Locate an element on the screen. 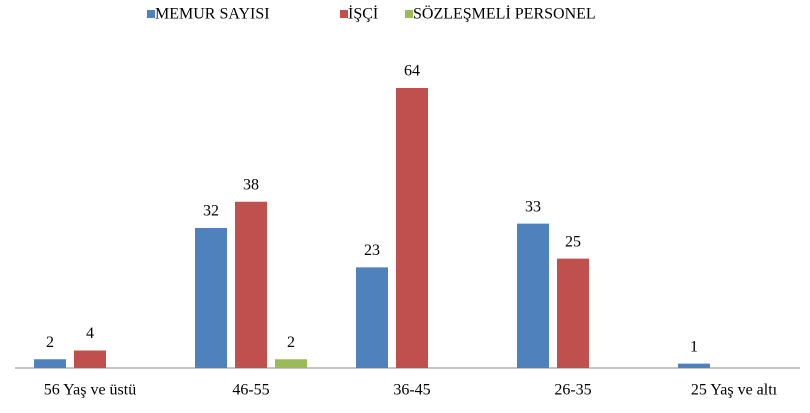 The height and width of the screenshot is (413, 810). x-tick-label: 56 Yaş ve üstü is located at coordinates (90, 390).